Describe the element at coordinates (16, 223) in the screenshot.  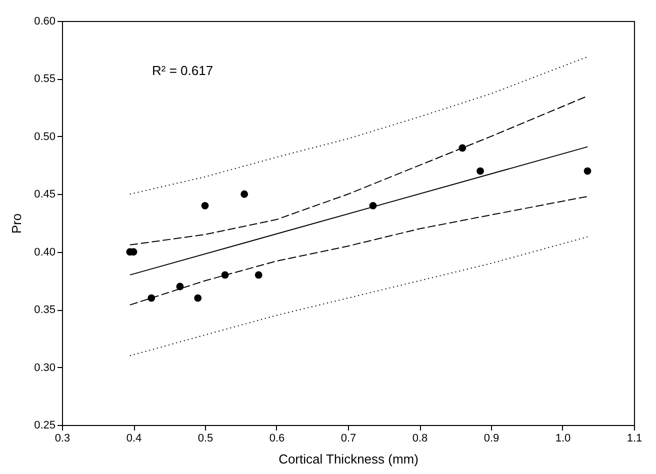
I see `y-axis-title: Pro` at that location.